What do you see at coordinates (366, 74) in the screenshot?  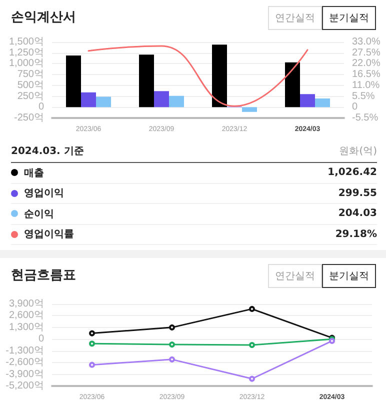 I see `y2-tick-label: 16.5%` at bounding box center [366, 74].